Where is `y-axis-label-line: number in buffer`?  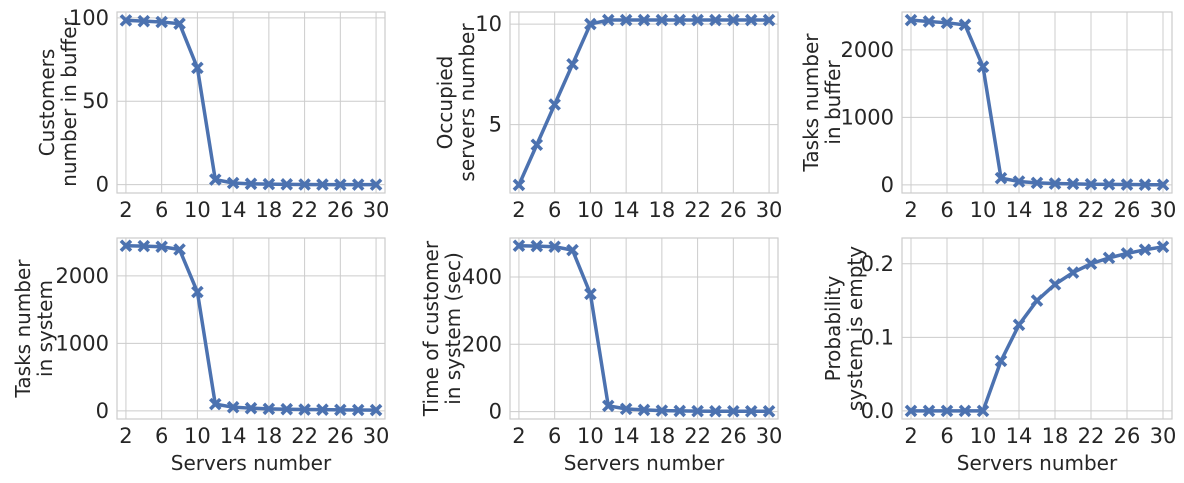
y-axis-label-line: number in buffer is located at coordinates (69, 101).